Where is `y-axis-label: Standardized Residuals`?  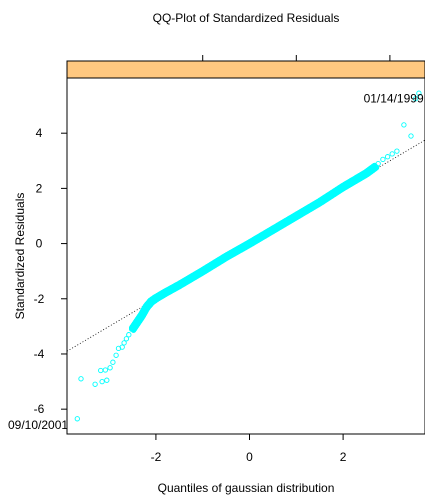 y-axis-label: Standardized Residuals is located at coordinates (20, 256).